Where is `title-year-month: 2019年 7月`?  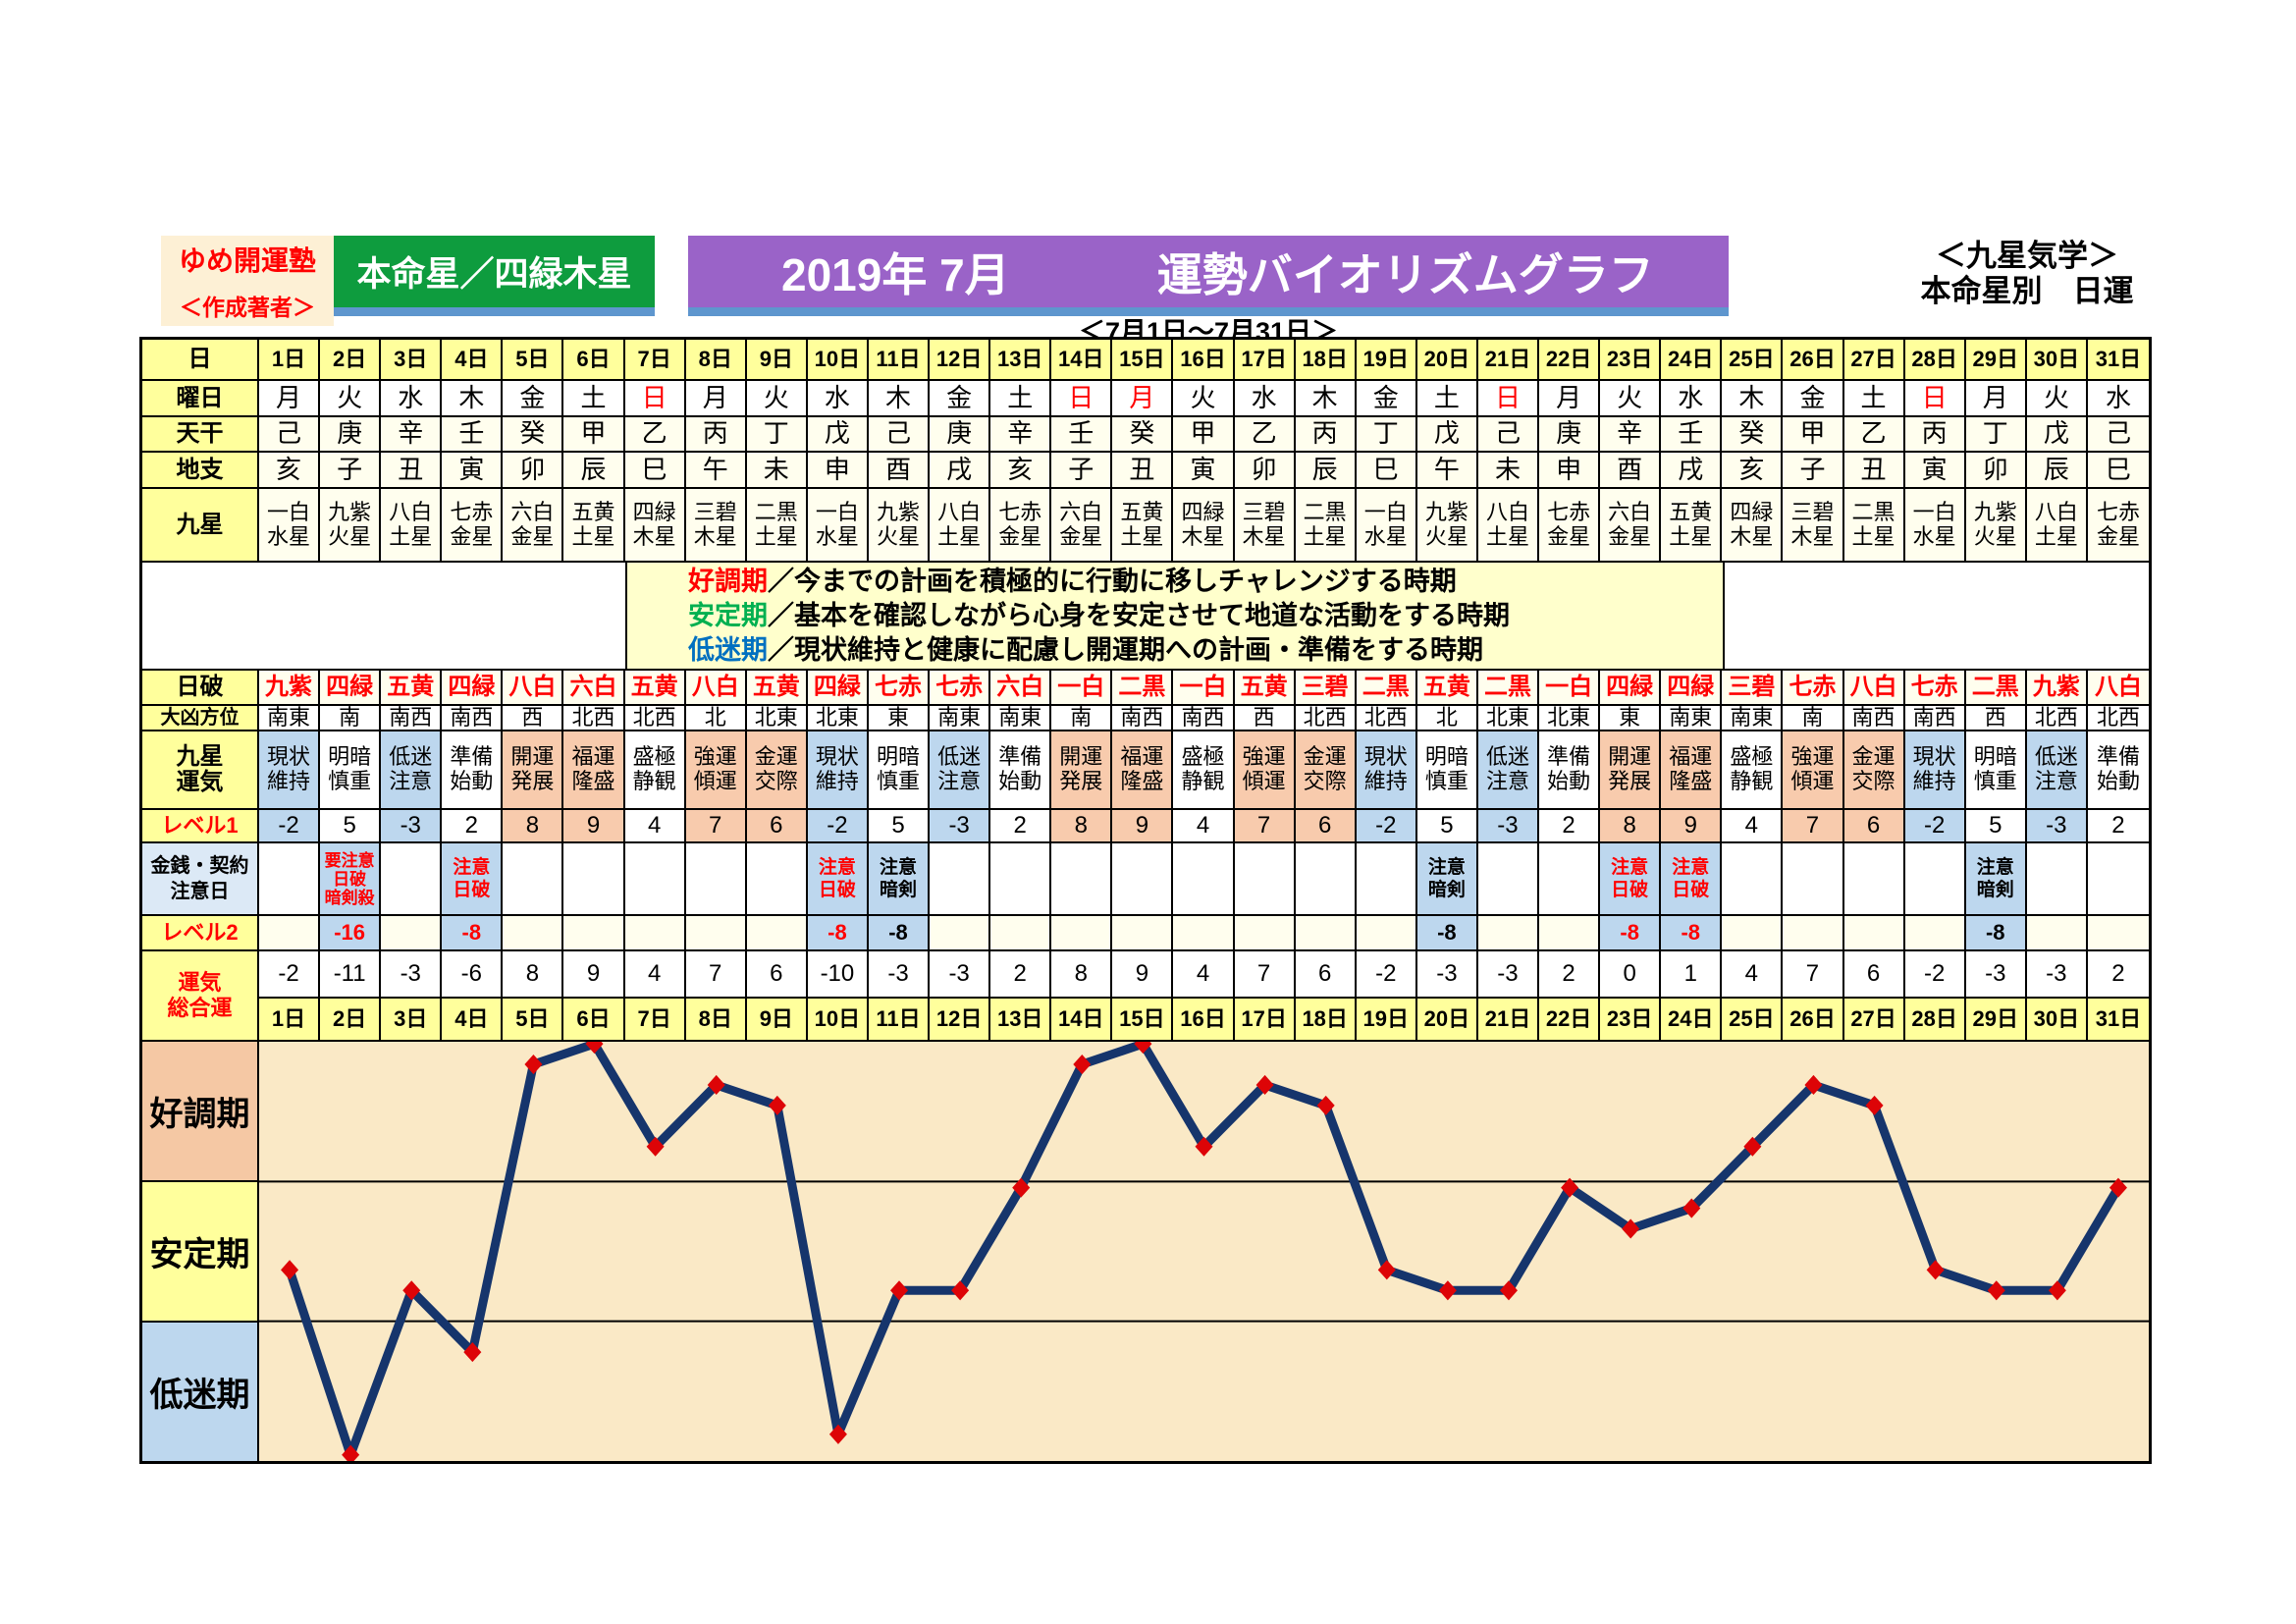
title-year-month: 2019年 7月 is located at coordinates (895, 274).